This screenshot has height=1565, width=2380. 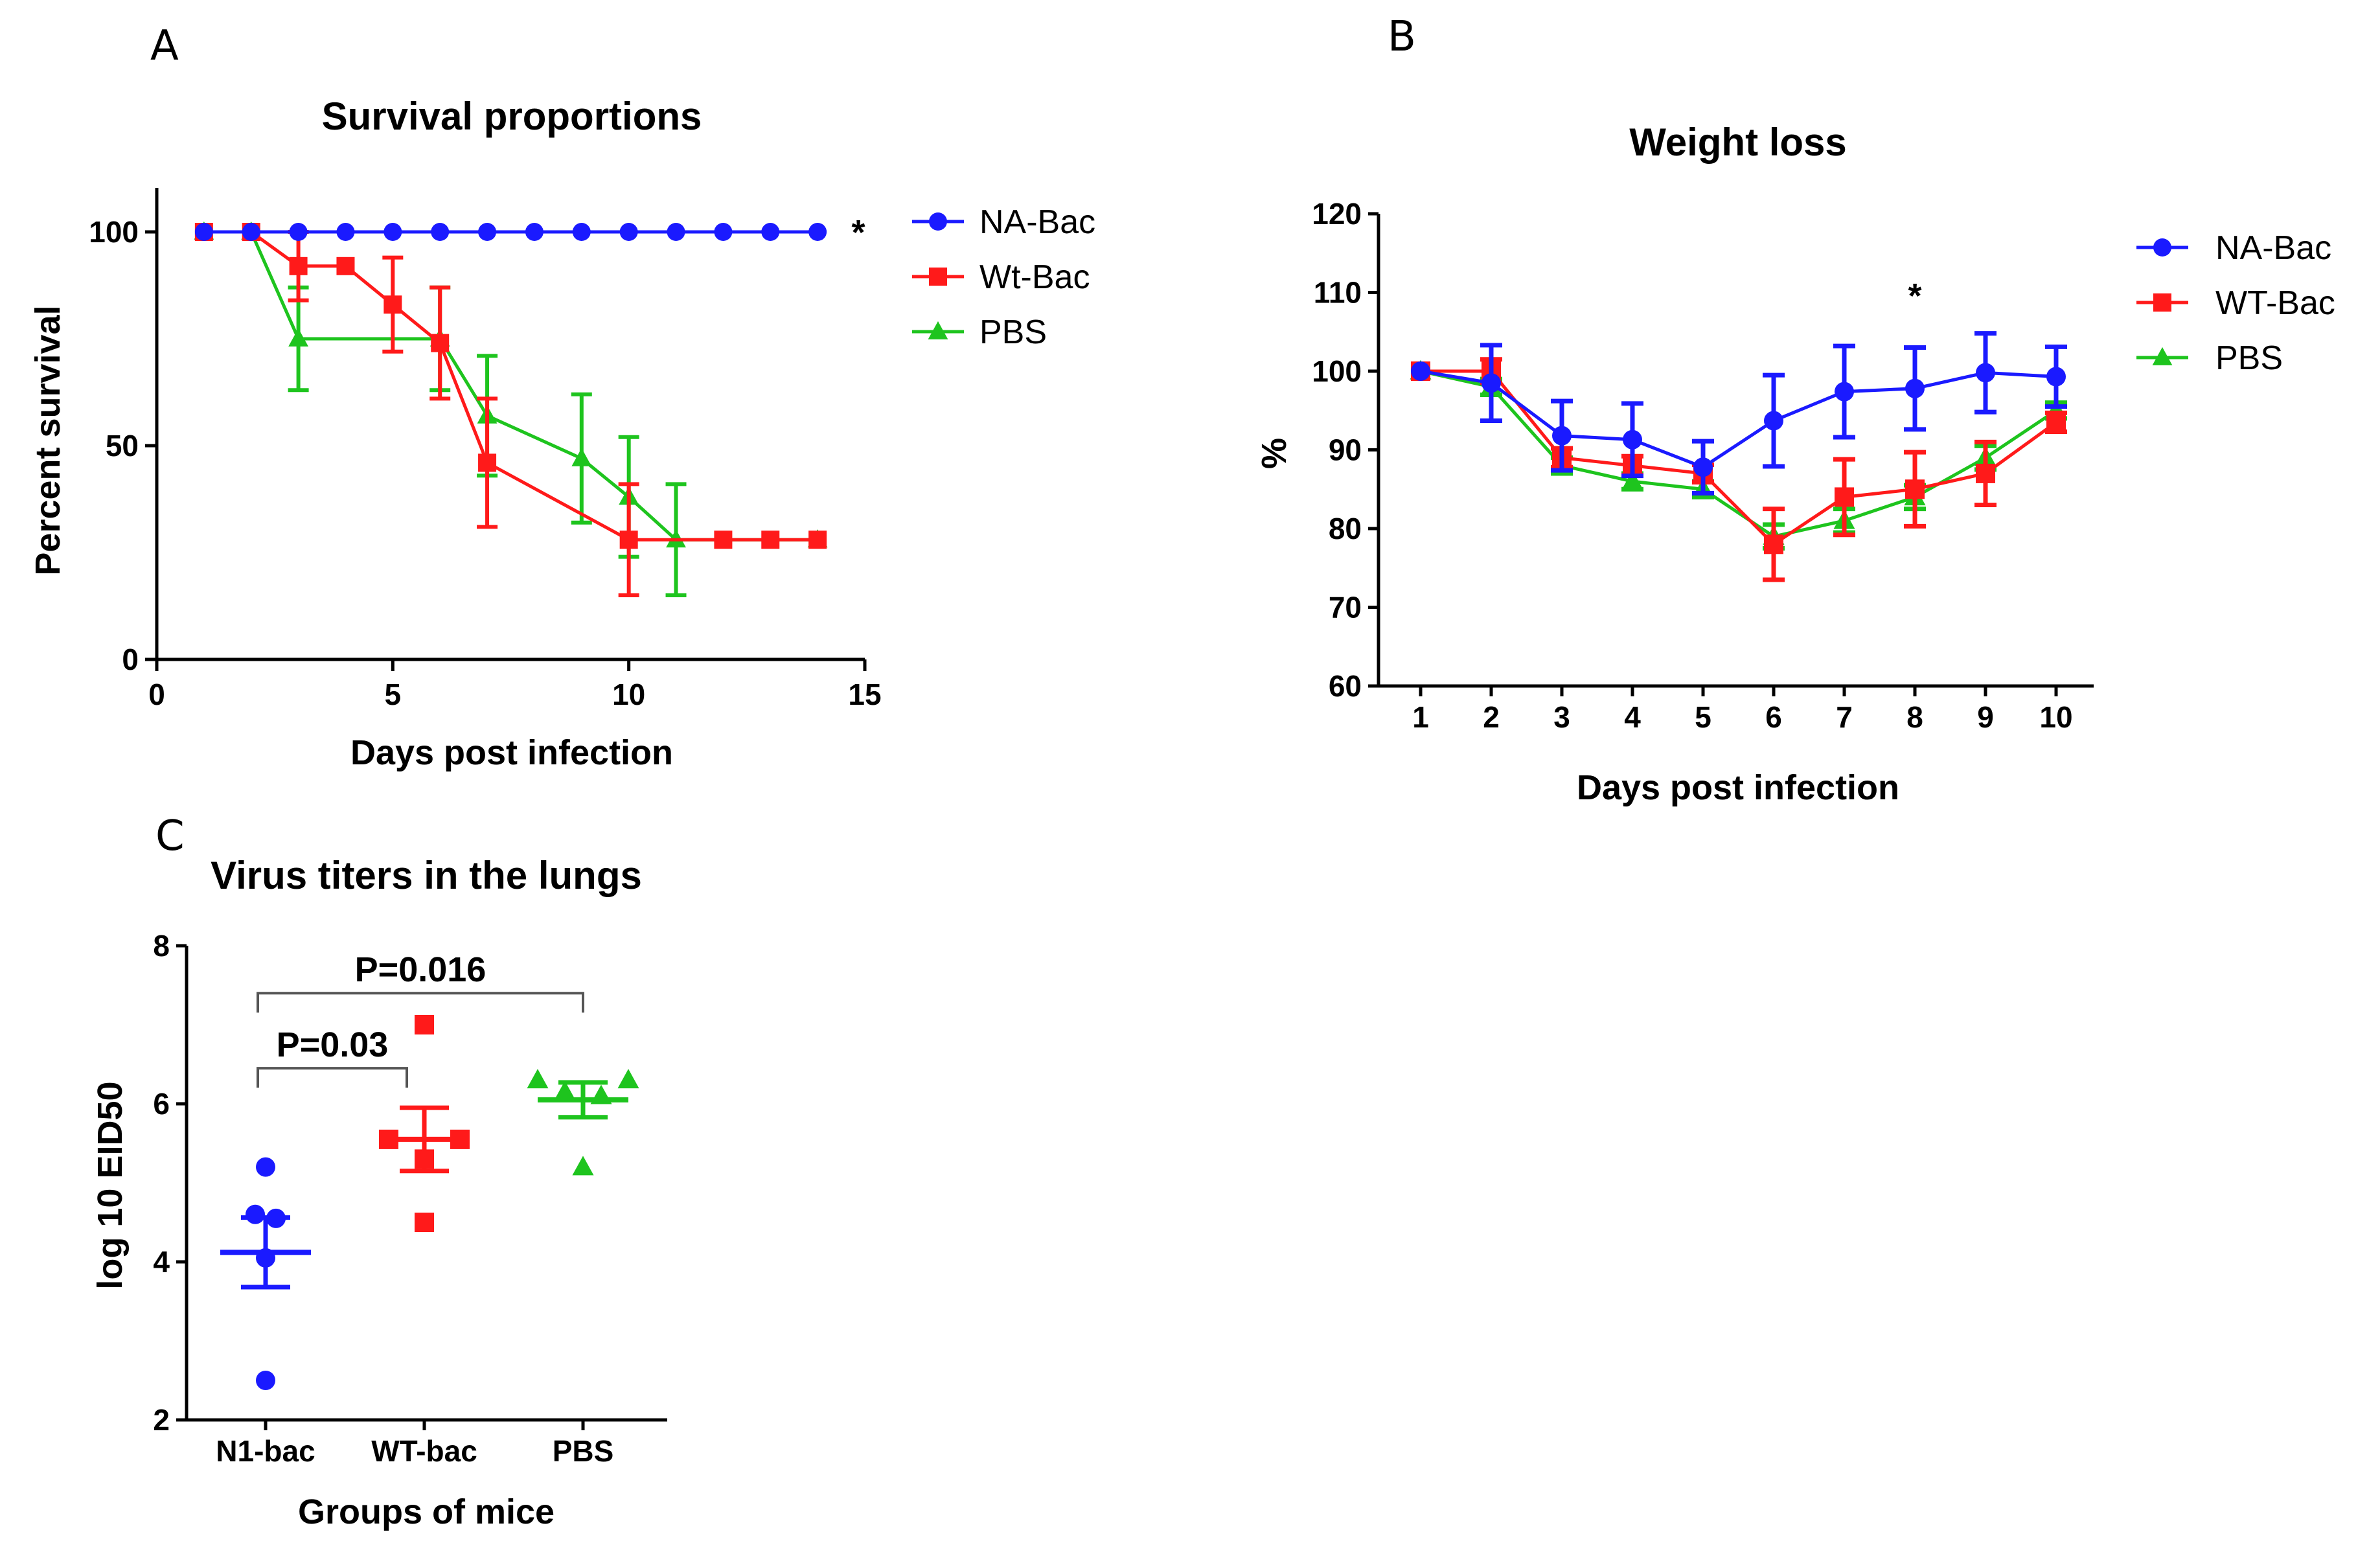 I want to click on weight-loss-point-wt-bac, so click(x=1985, y=473).